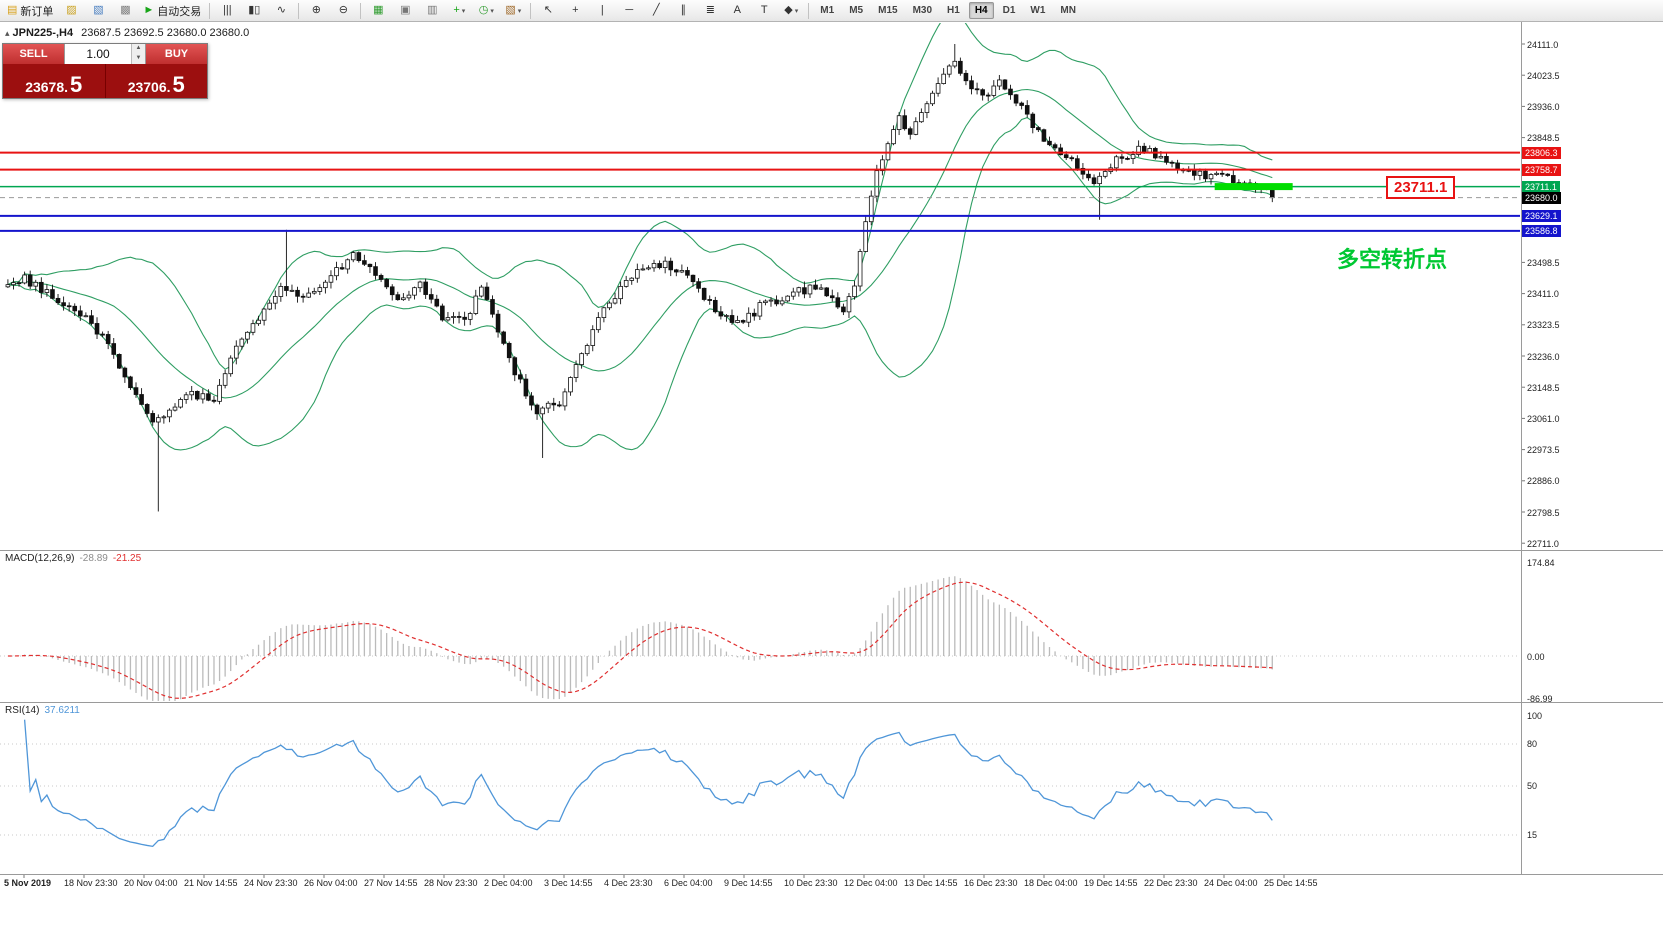  I want to click on autotrading-button: ► 自动交易, so click(172, 11).